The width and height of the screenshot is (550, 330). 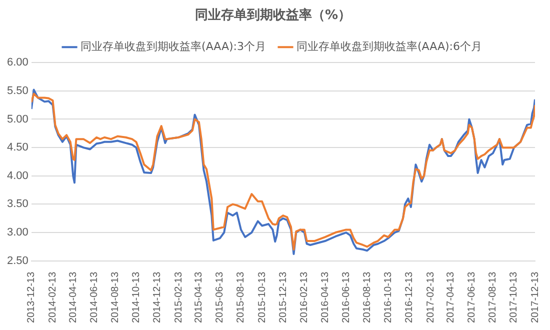 I want to click on y-tick-label: 2.50, so click(x=17, y=260).